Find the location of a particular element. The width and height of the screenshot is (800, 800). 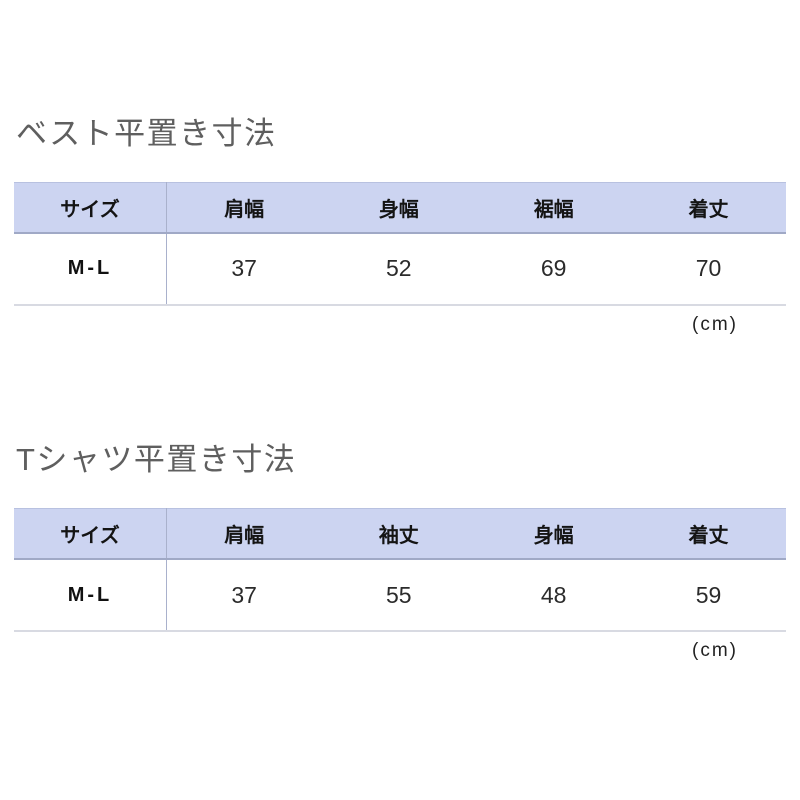

table-row: M-L 37 52 69 70 is located at coordinates (400, 269).